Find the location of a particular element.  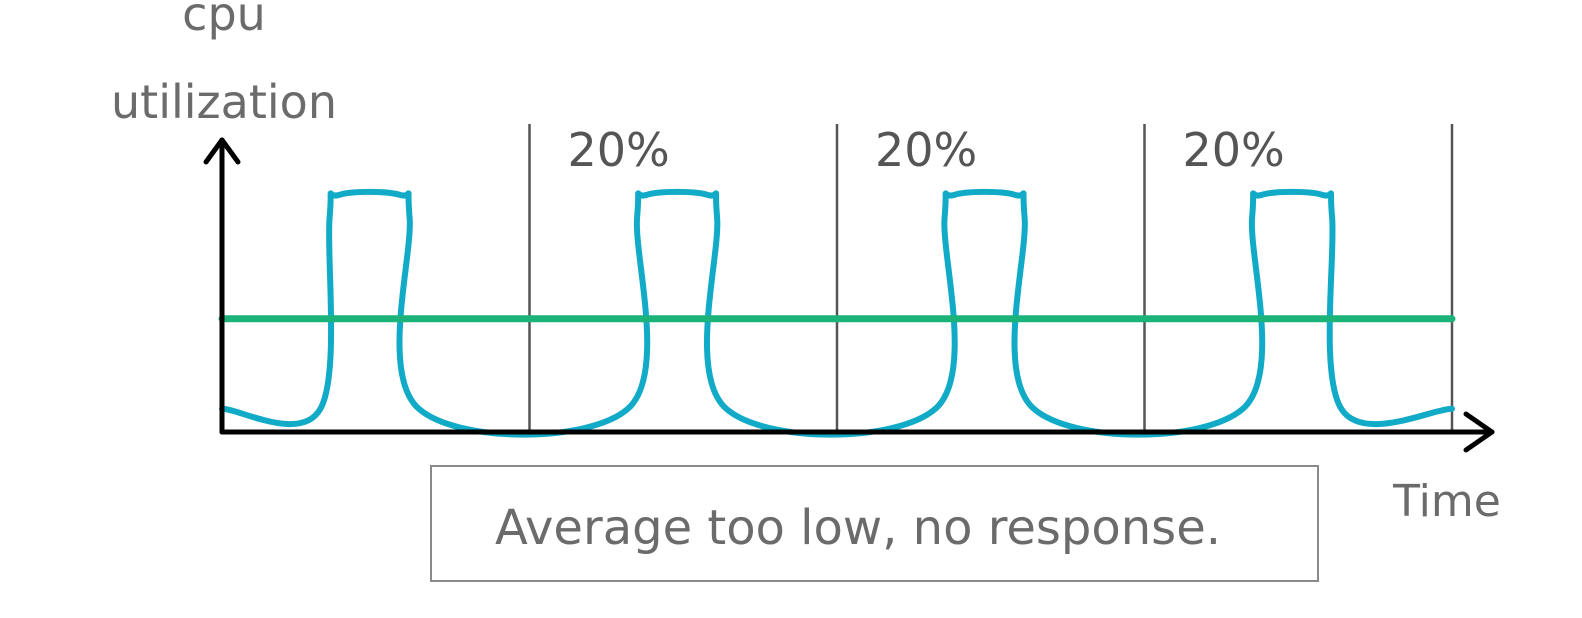

x-axis-arrowhead is located at coordinates (1479, 432).